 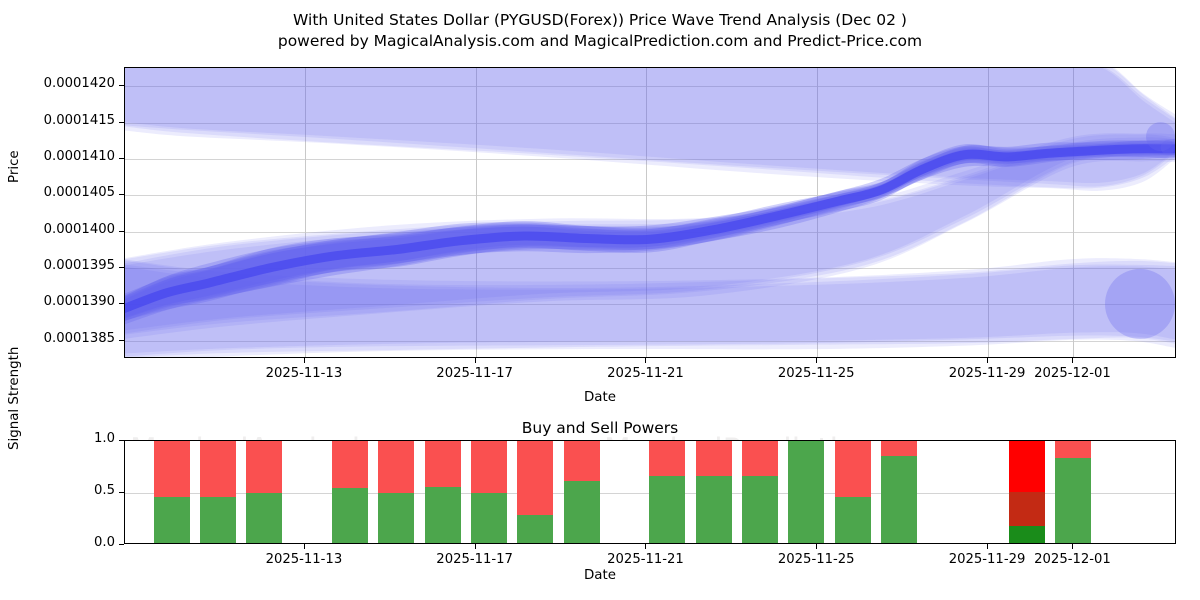 I want to click on price-x-tick-label: 2025-11-25, so click(x=816, y=373).